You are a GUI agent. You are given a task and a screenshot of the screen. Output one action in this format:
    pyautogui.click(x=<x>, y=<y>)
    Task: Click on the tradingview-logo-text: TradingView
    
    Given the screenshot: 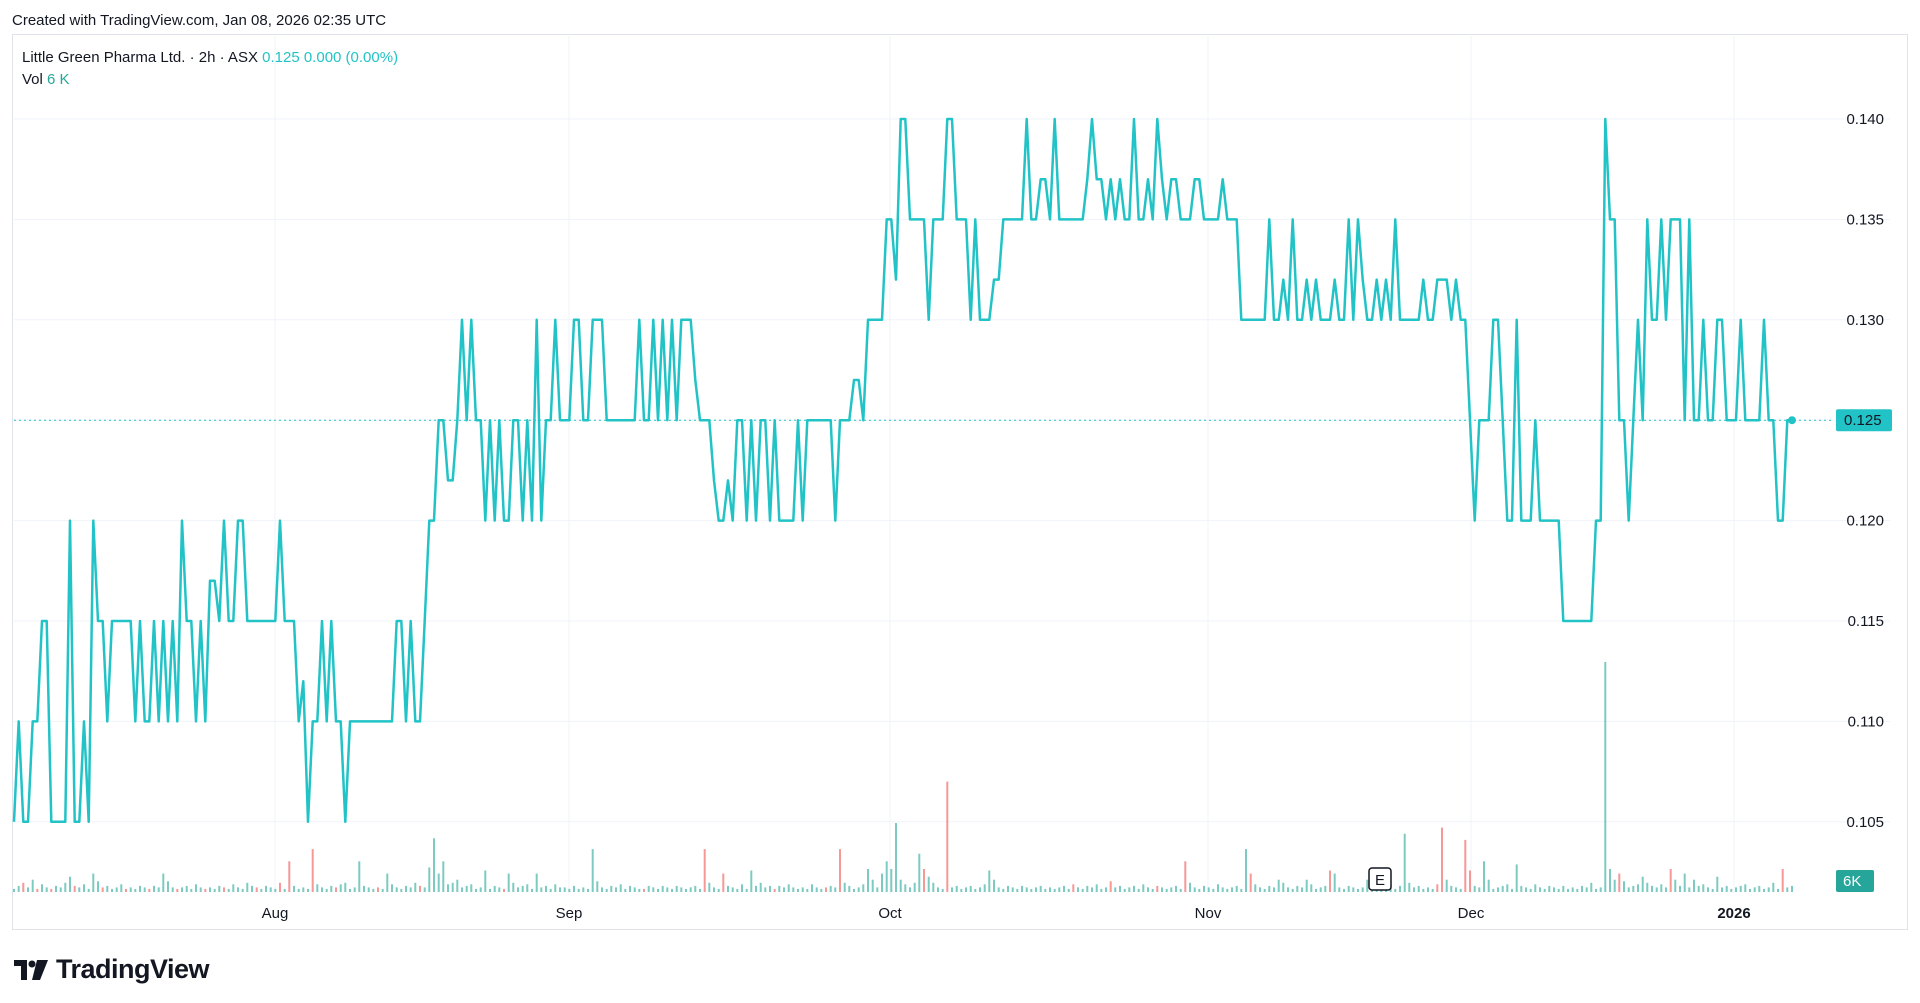 What is the action you would take?
    pyautogui.click(x=133, y=969)
    